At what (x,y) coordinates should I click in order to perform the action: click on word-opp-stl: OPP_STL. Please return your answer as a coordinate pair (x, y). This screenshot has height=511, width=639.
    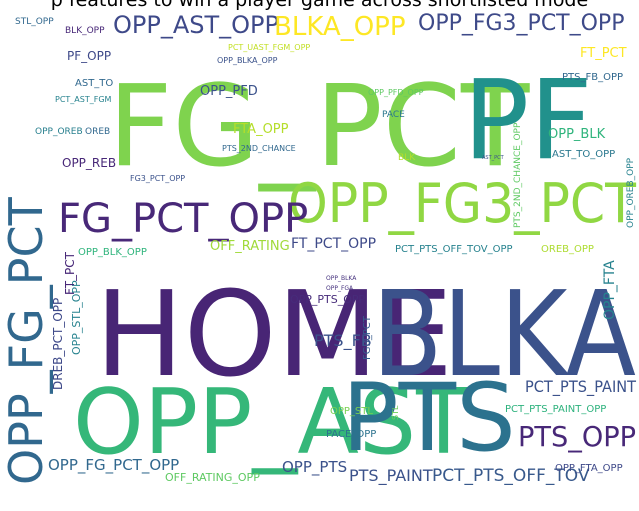
    Looking at the image, I should click on (351, 411).